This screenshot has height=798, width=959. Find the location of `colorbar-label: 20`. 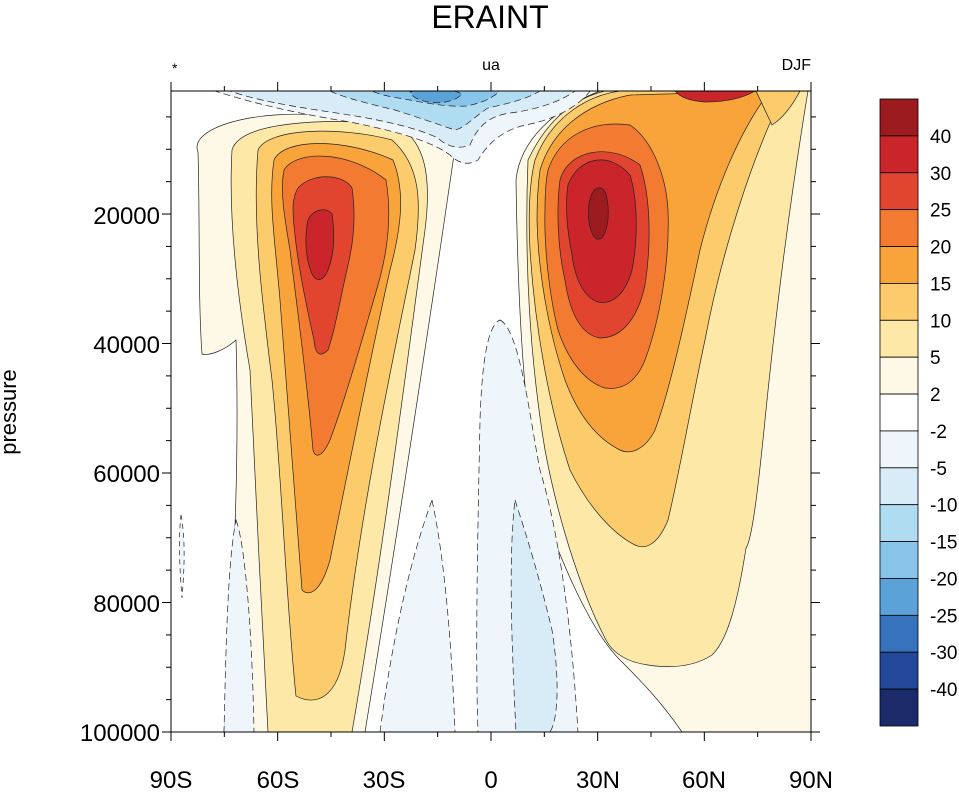

colorbar-label: 20 is located at coordinates (940, 248).